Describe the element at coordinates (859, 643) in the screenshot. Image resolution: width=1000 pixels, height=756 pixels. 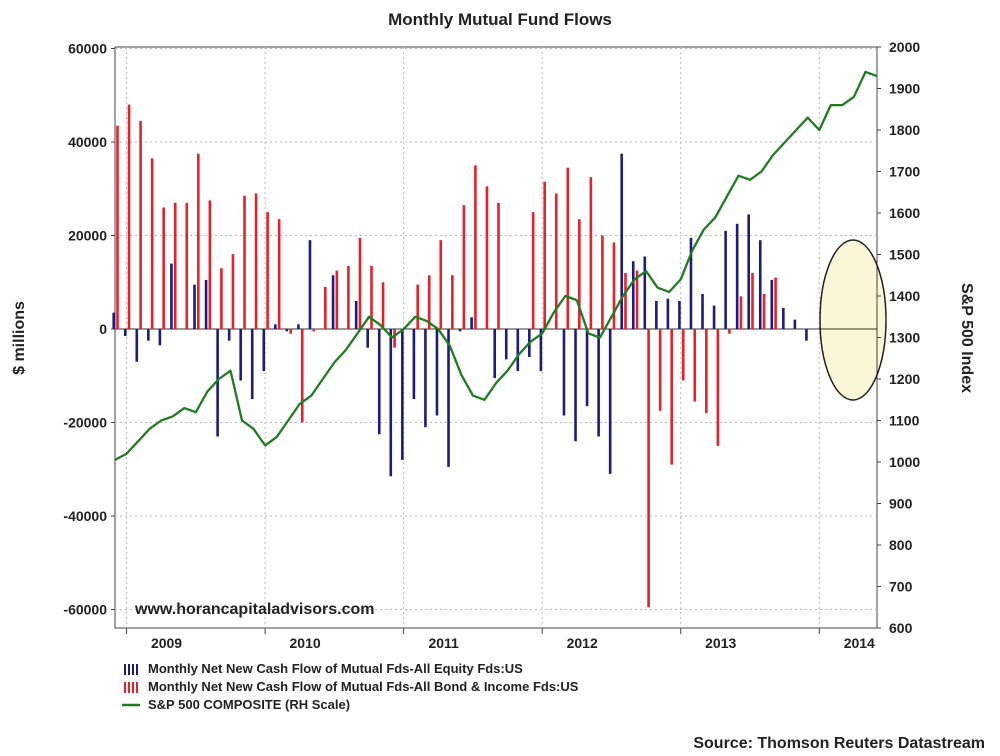
I see `x-tick-label: 2014` at that location.